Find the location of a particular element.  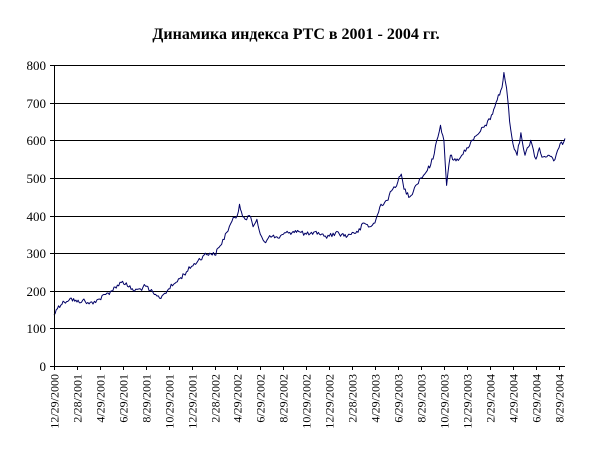

x-tick-label: 8/29/2003 is located at coordinates (422, 398).